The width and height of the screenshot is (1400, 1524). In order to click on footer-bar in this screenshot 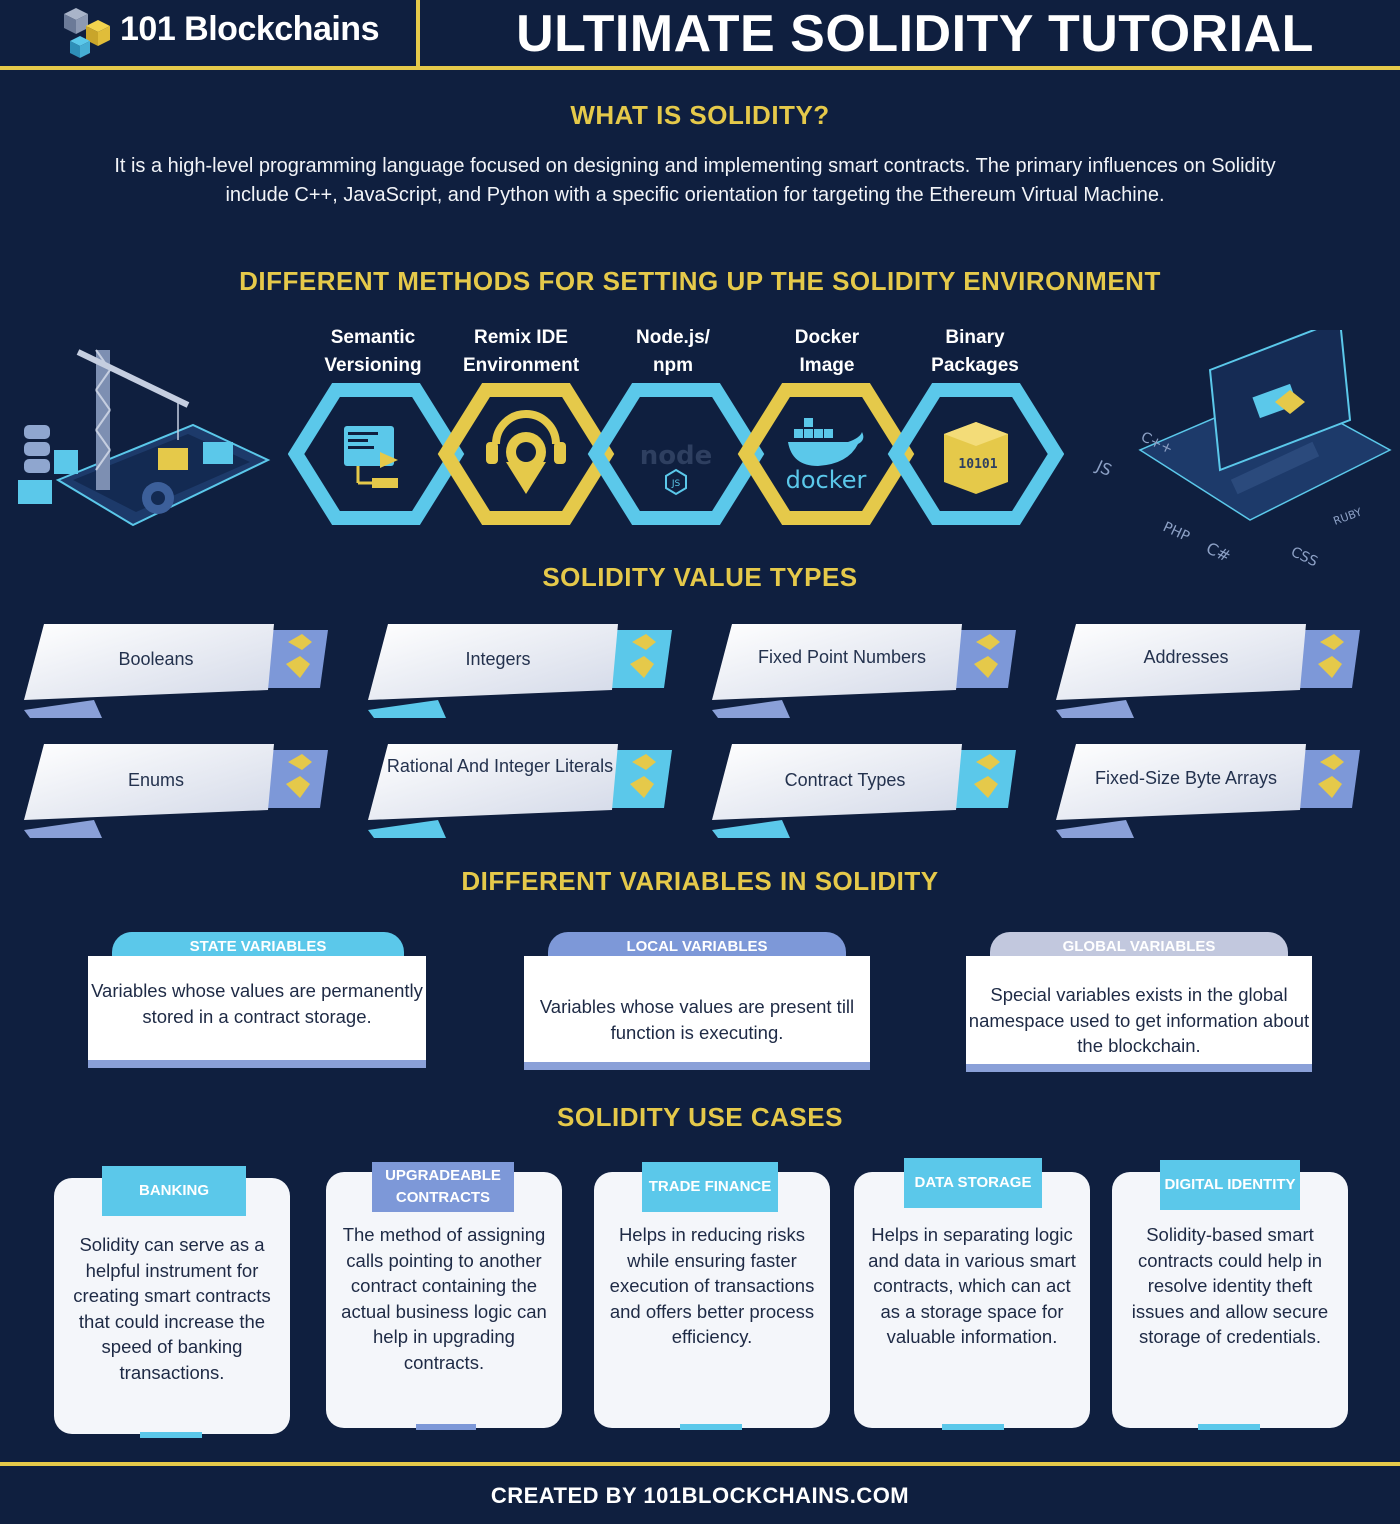, I will do `click(700, 1493)`.